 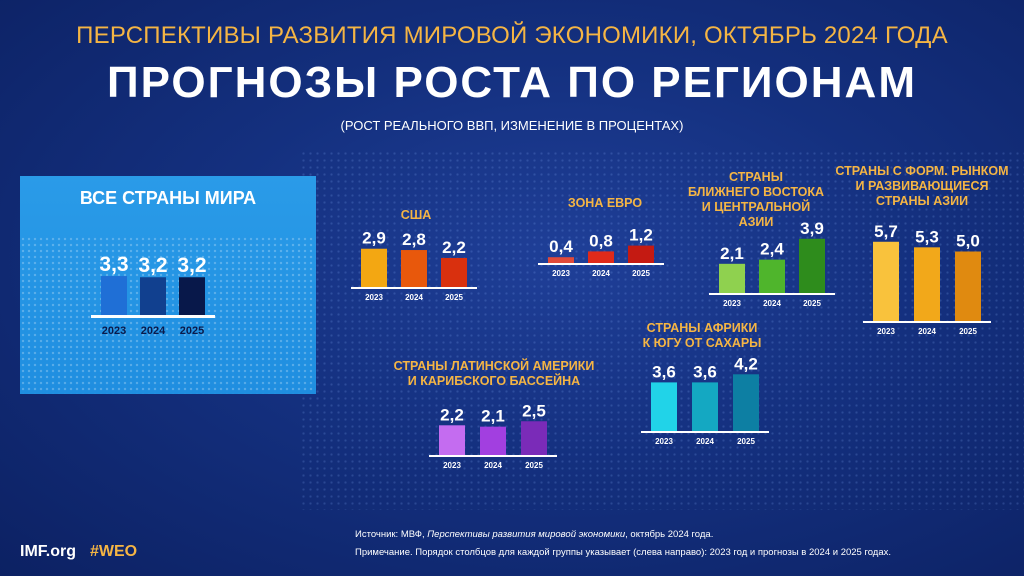 I want to click on world-tick-label: 2025, so click(x=192, y=331).